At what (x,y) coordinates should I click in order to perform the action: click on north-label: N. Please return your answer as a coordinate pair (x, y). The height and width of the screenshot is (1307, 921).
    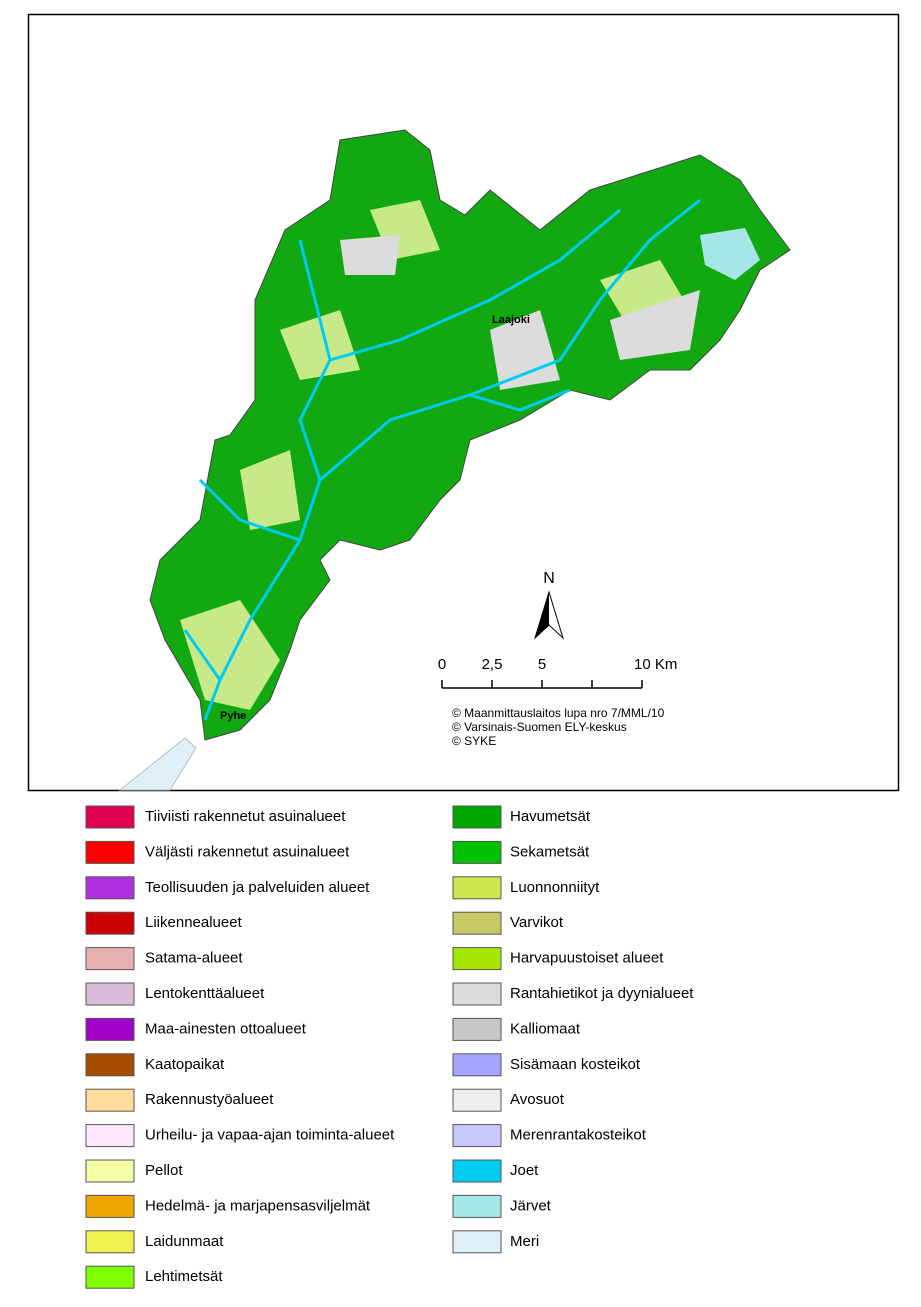
    Looking at the image, I should click on (549, 578).